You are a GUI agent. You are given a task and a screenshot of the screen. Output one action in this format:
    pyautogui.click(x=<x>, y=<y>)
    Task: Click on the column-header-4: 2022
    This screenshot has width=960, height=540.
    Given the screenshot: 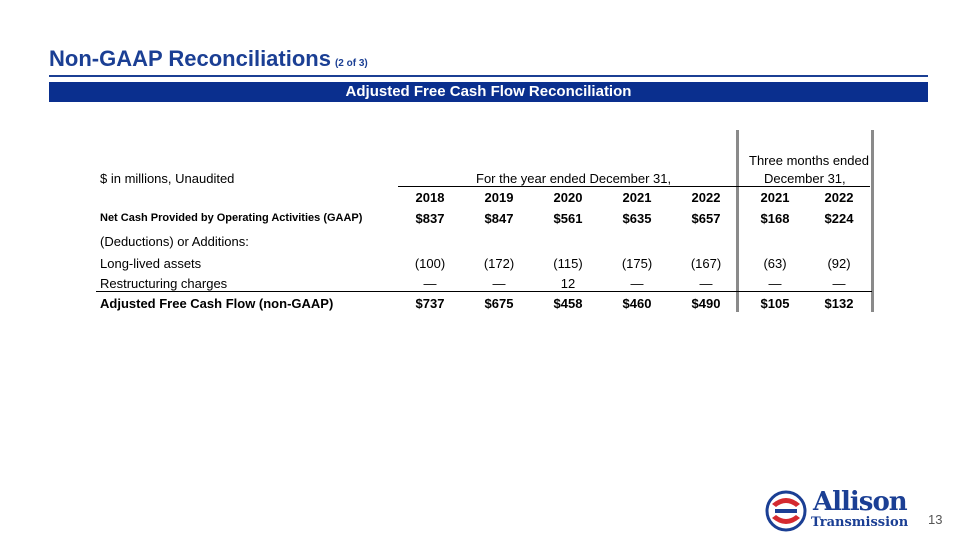 What is the action you would take?
    pyautogui.click(x=706, y=197)
    